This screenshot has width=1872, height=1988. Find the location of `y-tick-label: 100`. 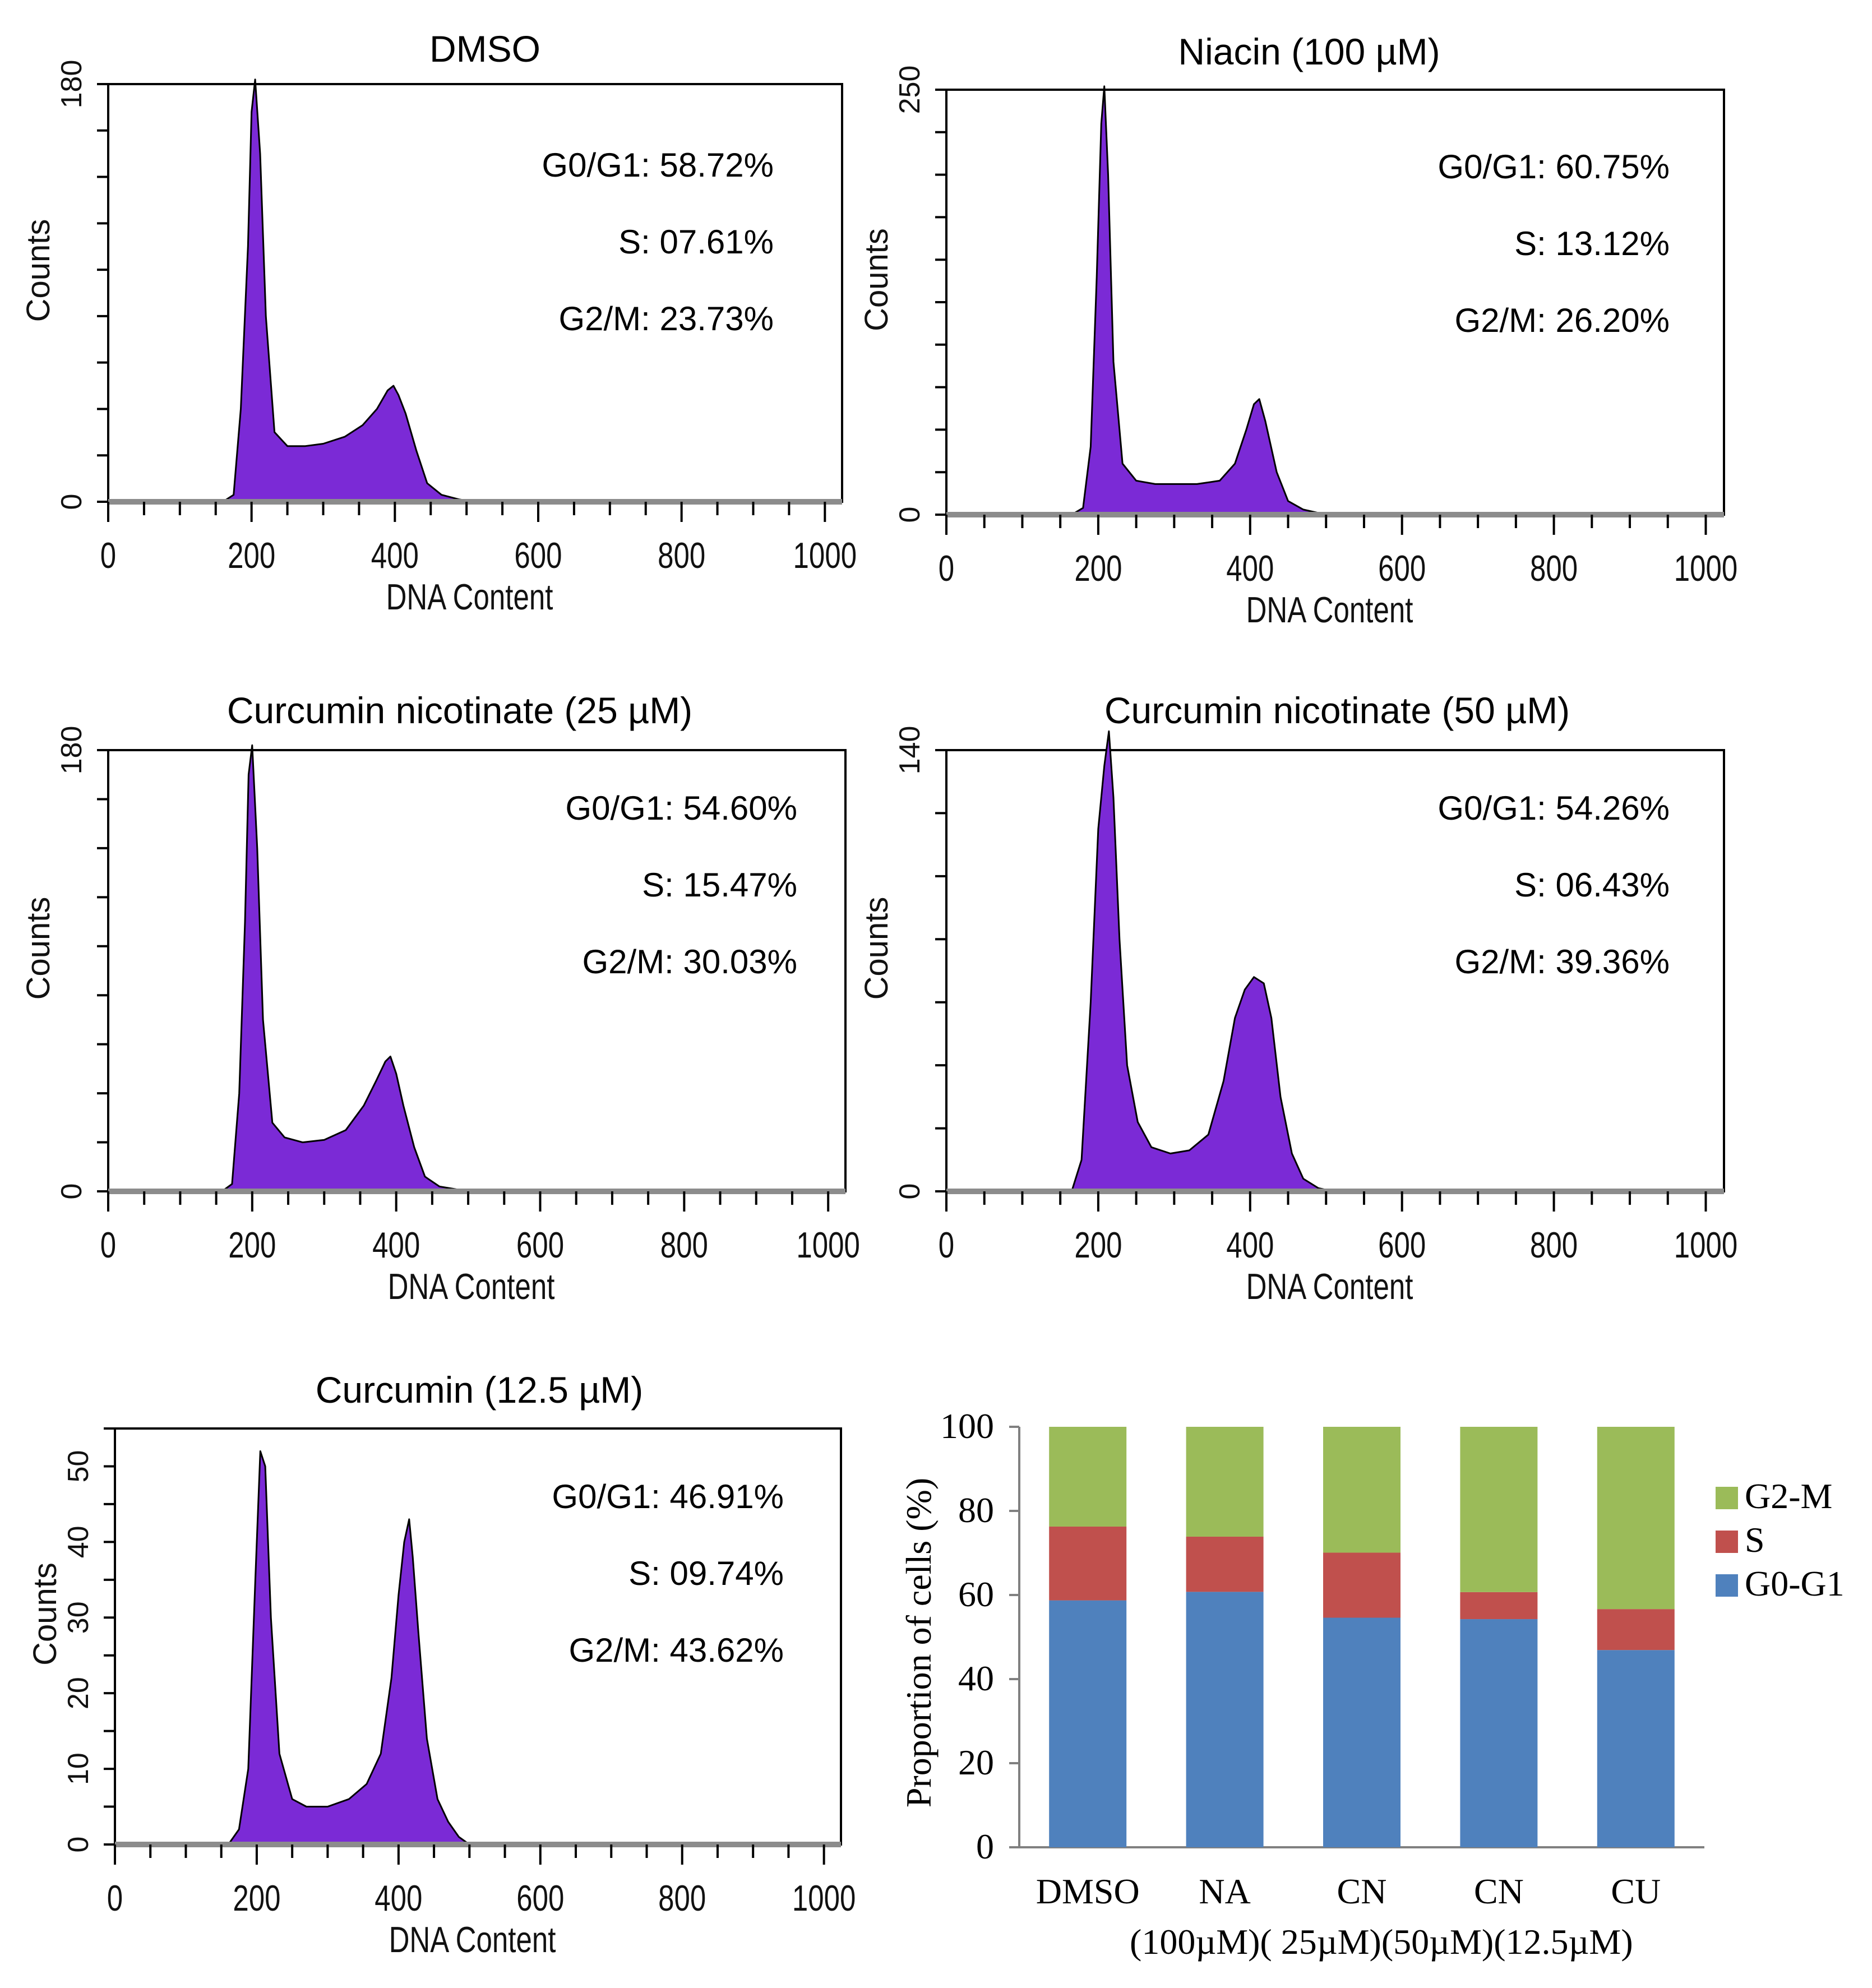

y-tick-label: 100 is located at coordinates (967, 1426).